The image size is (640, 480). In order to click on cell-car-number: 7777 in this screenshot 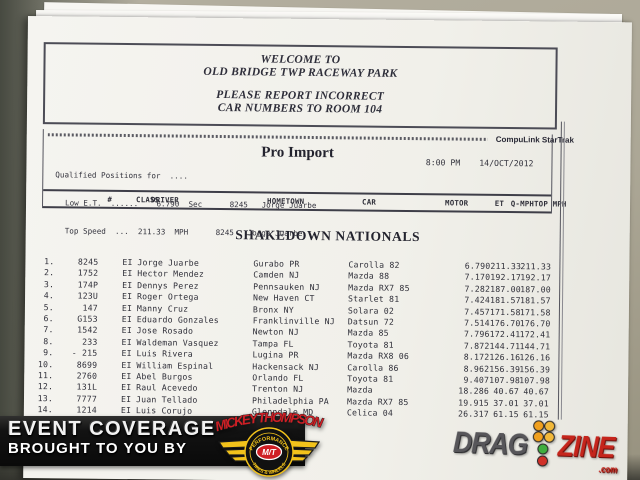, I will do `click(87, 398)`.